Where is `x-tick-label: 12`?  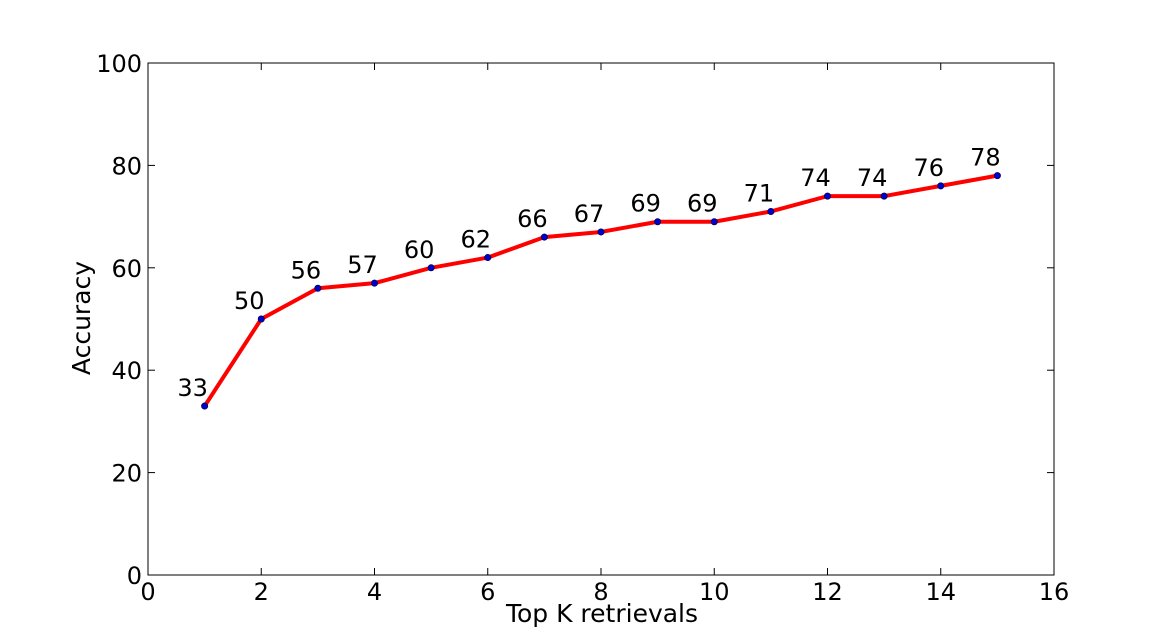 x-tick-label: 12 is located at coordinates (827, 592).